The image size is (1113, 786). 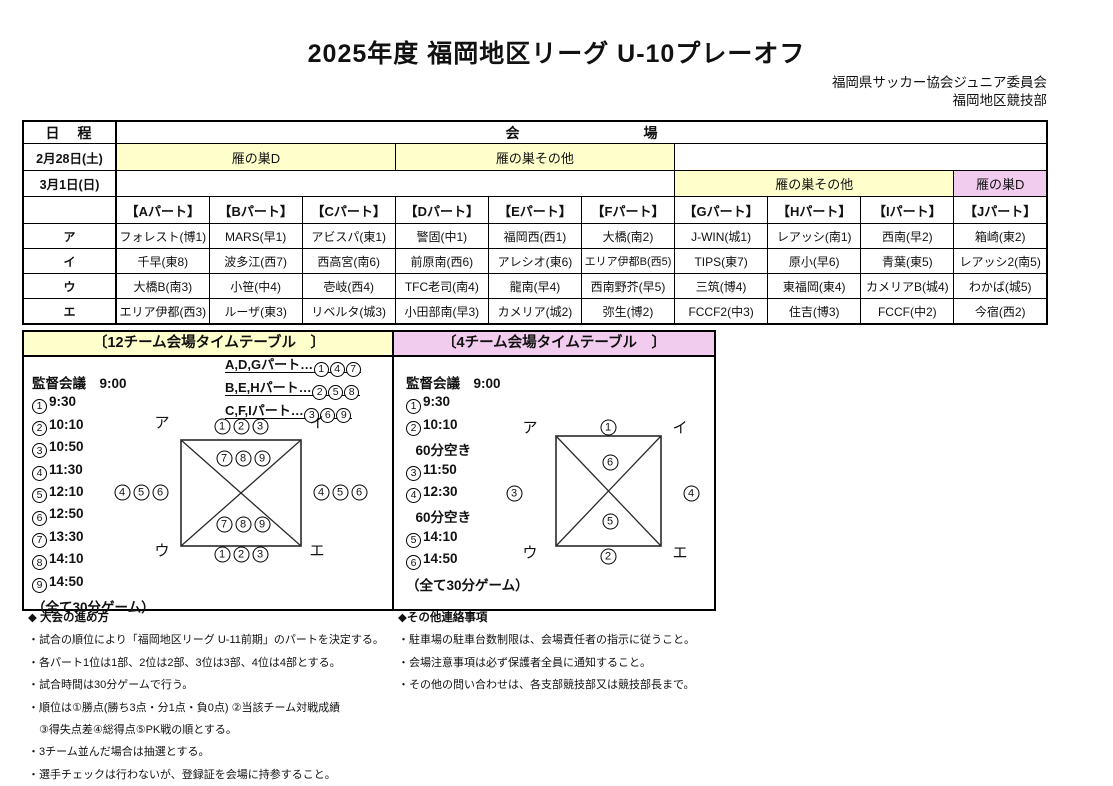 I want to click on org-line-committee: 福岡県サッカー協会ジュニア委員会, so click(x=939, y=82).